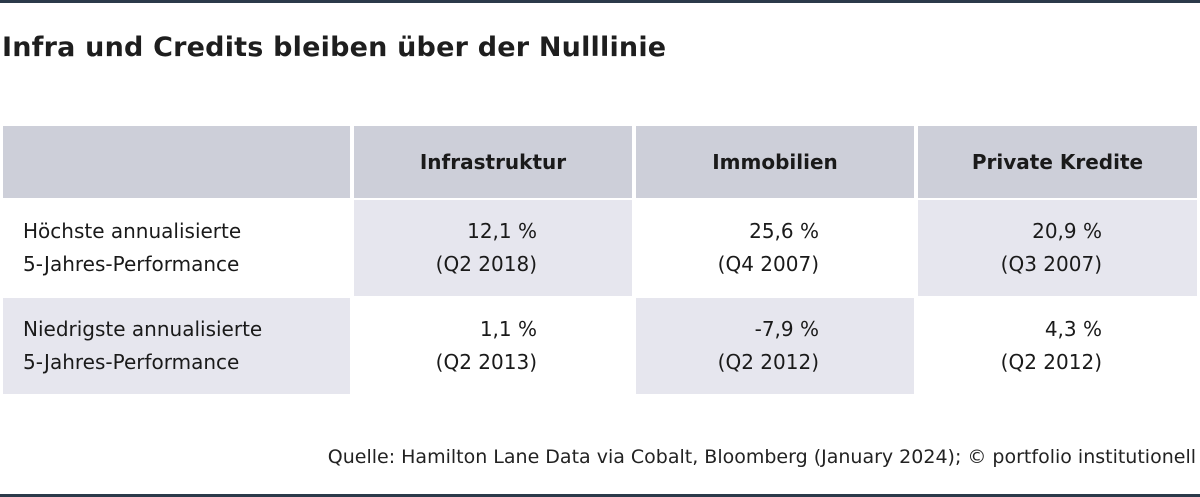  What do you see at coordinates (600, 495) in the screenshot?
I see `bottom-rule` at bounding box center [600, 495].